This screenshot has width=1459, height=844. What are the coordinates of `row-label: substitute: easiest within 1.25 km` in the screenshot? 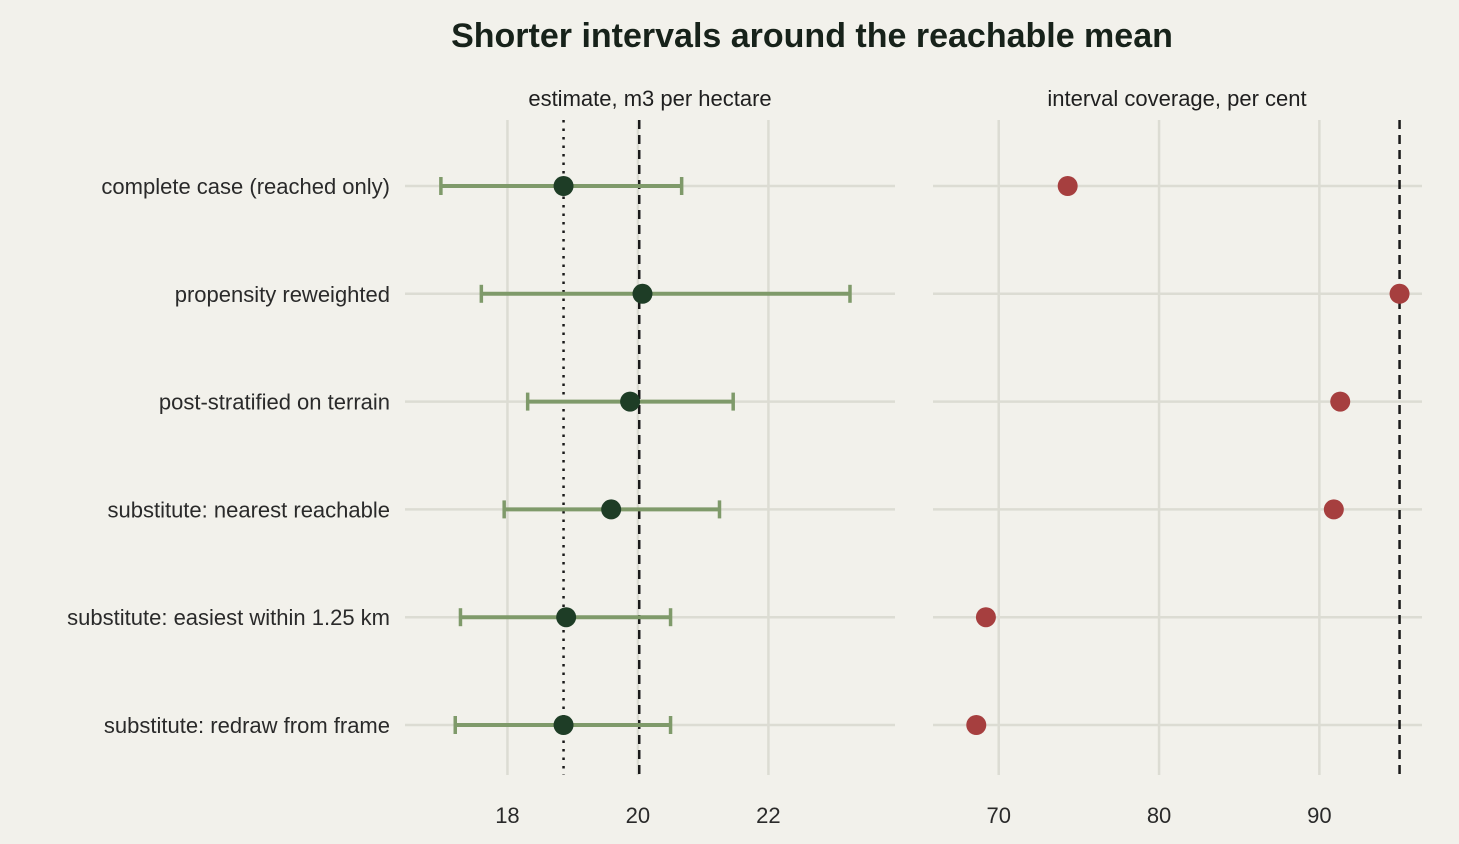 It's located at (228, 617).